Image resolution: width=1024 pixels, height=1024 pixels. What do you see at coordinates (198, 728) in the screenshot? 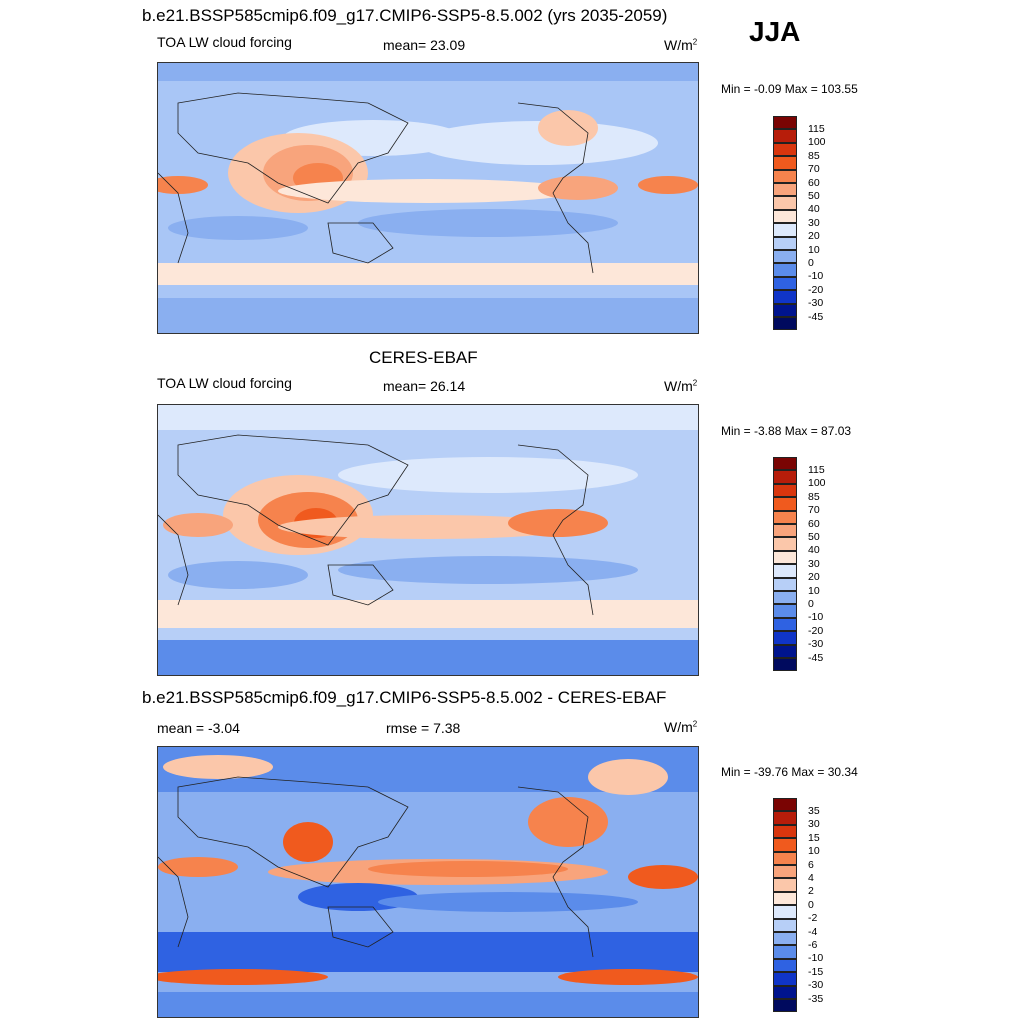
I see `mean-label: mean = -3.04` at bounding box center [198, 728].